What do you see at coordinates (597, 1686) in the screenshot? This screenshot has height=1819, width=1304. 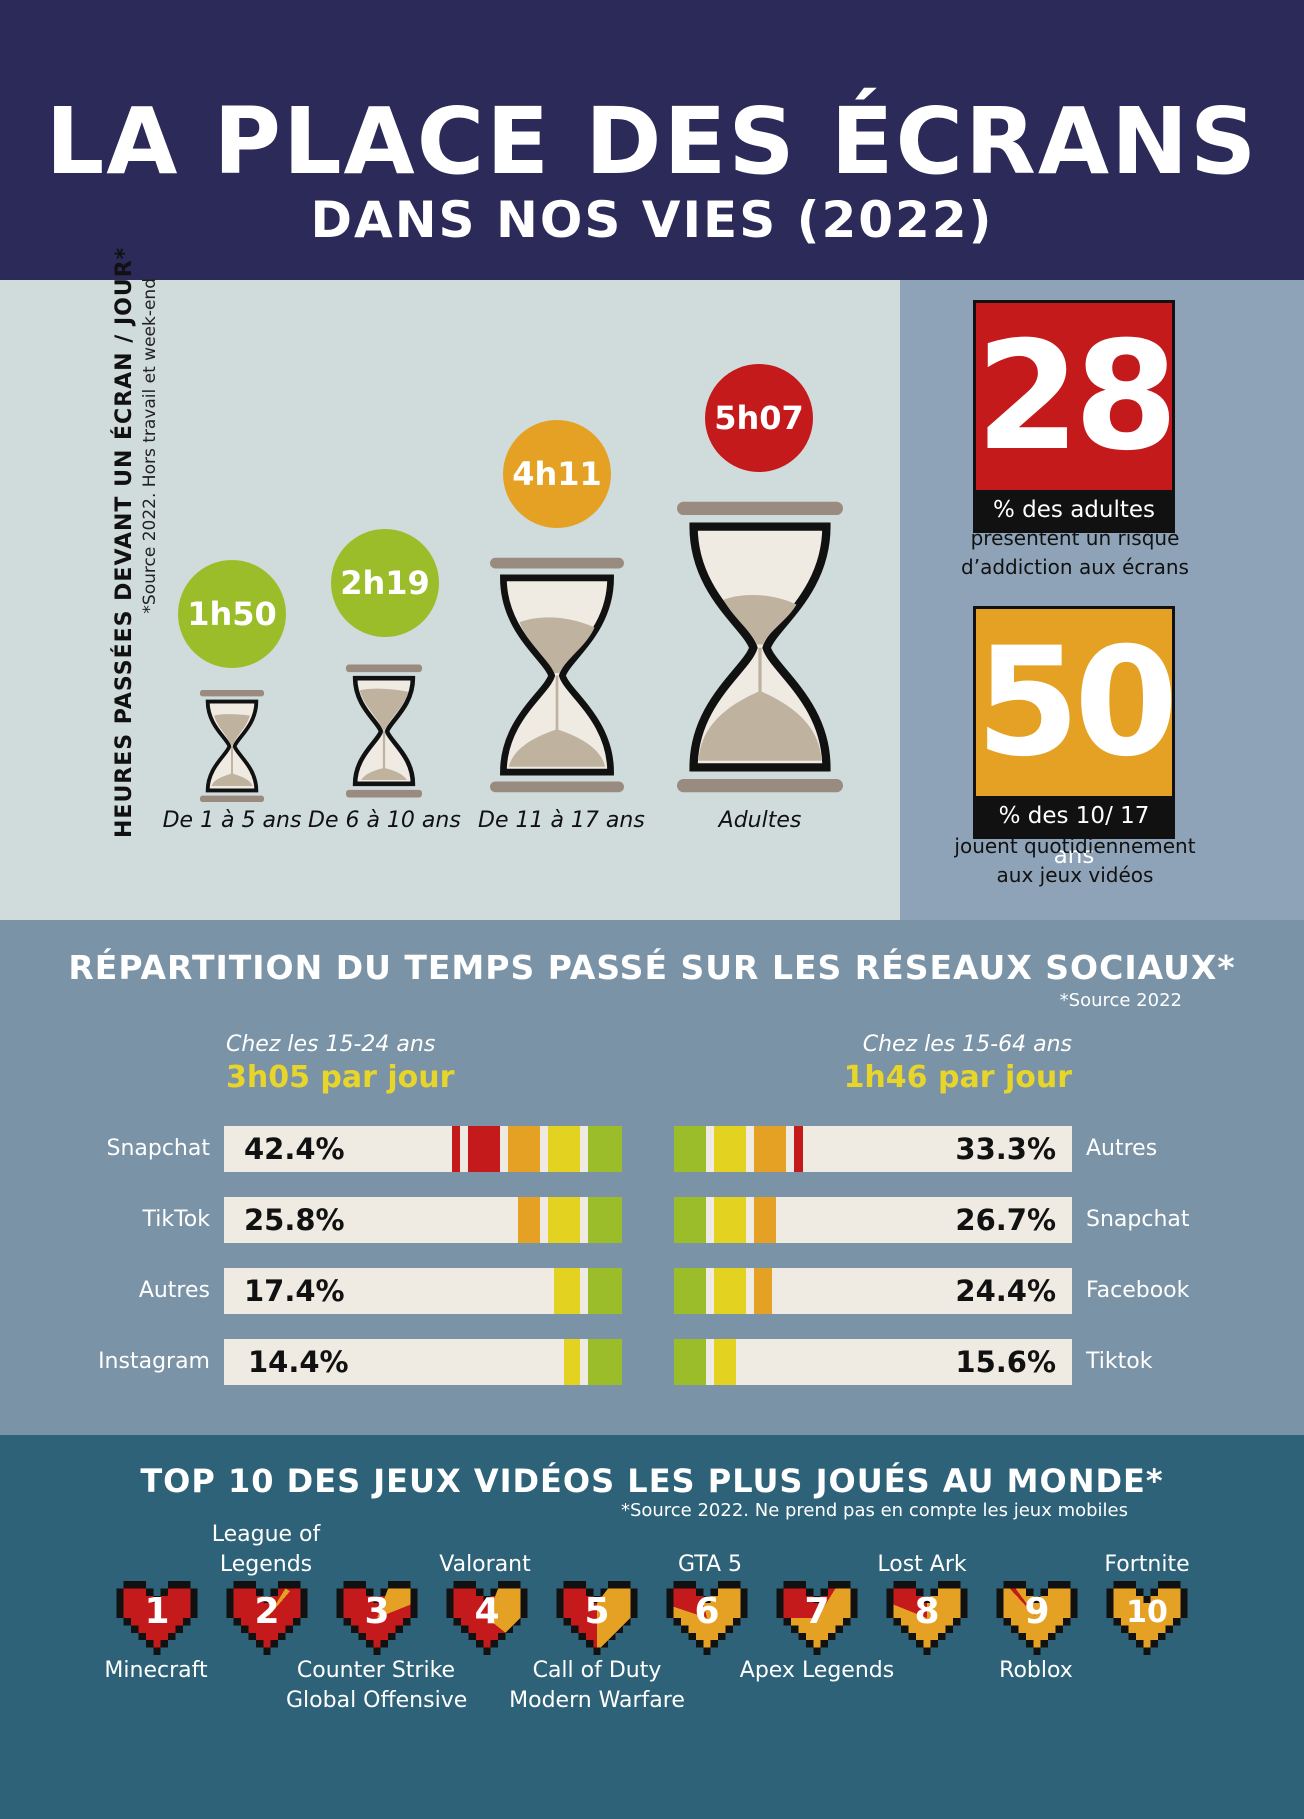 I see `game-name-cod: Call of Duty Modern Warfare` at bounding box center [597, 1686].